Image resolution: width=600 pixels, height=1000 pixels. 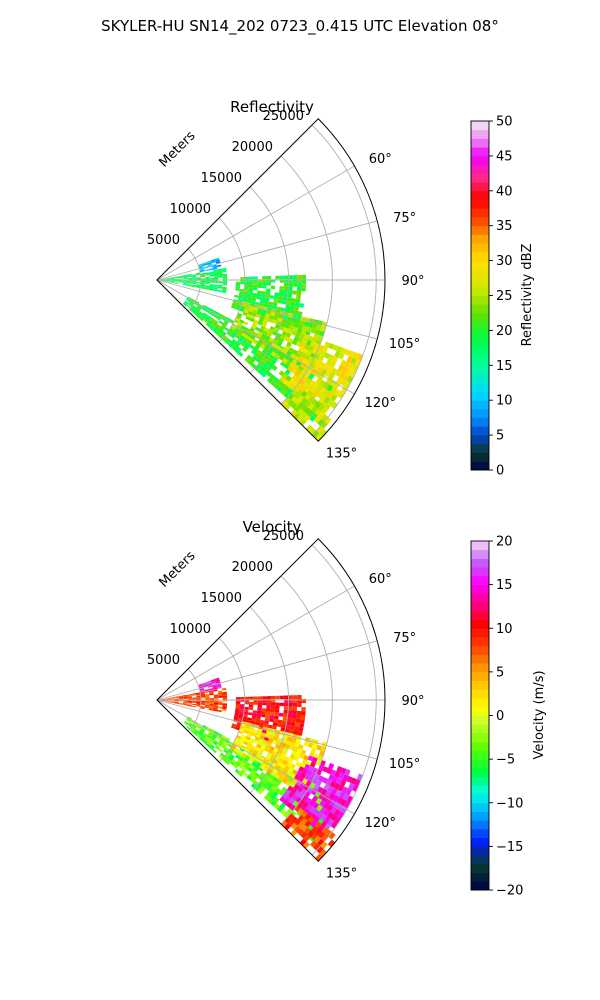 What do you see at coordinates (505, 760) in the screenshot?
I see `colorbar-tick-label: −5` at bounding box center [505, 760].